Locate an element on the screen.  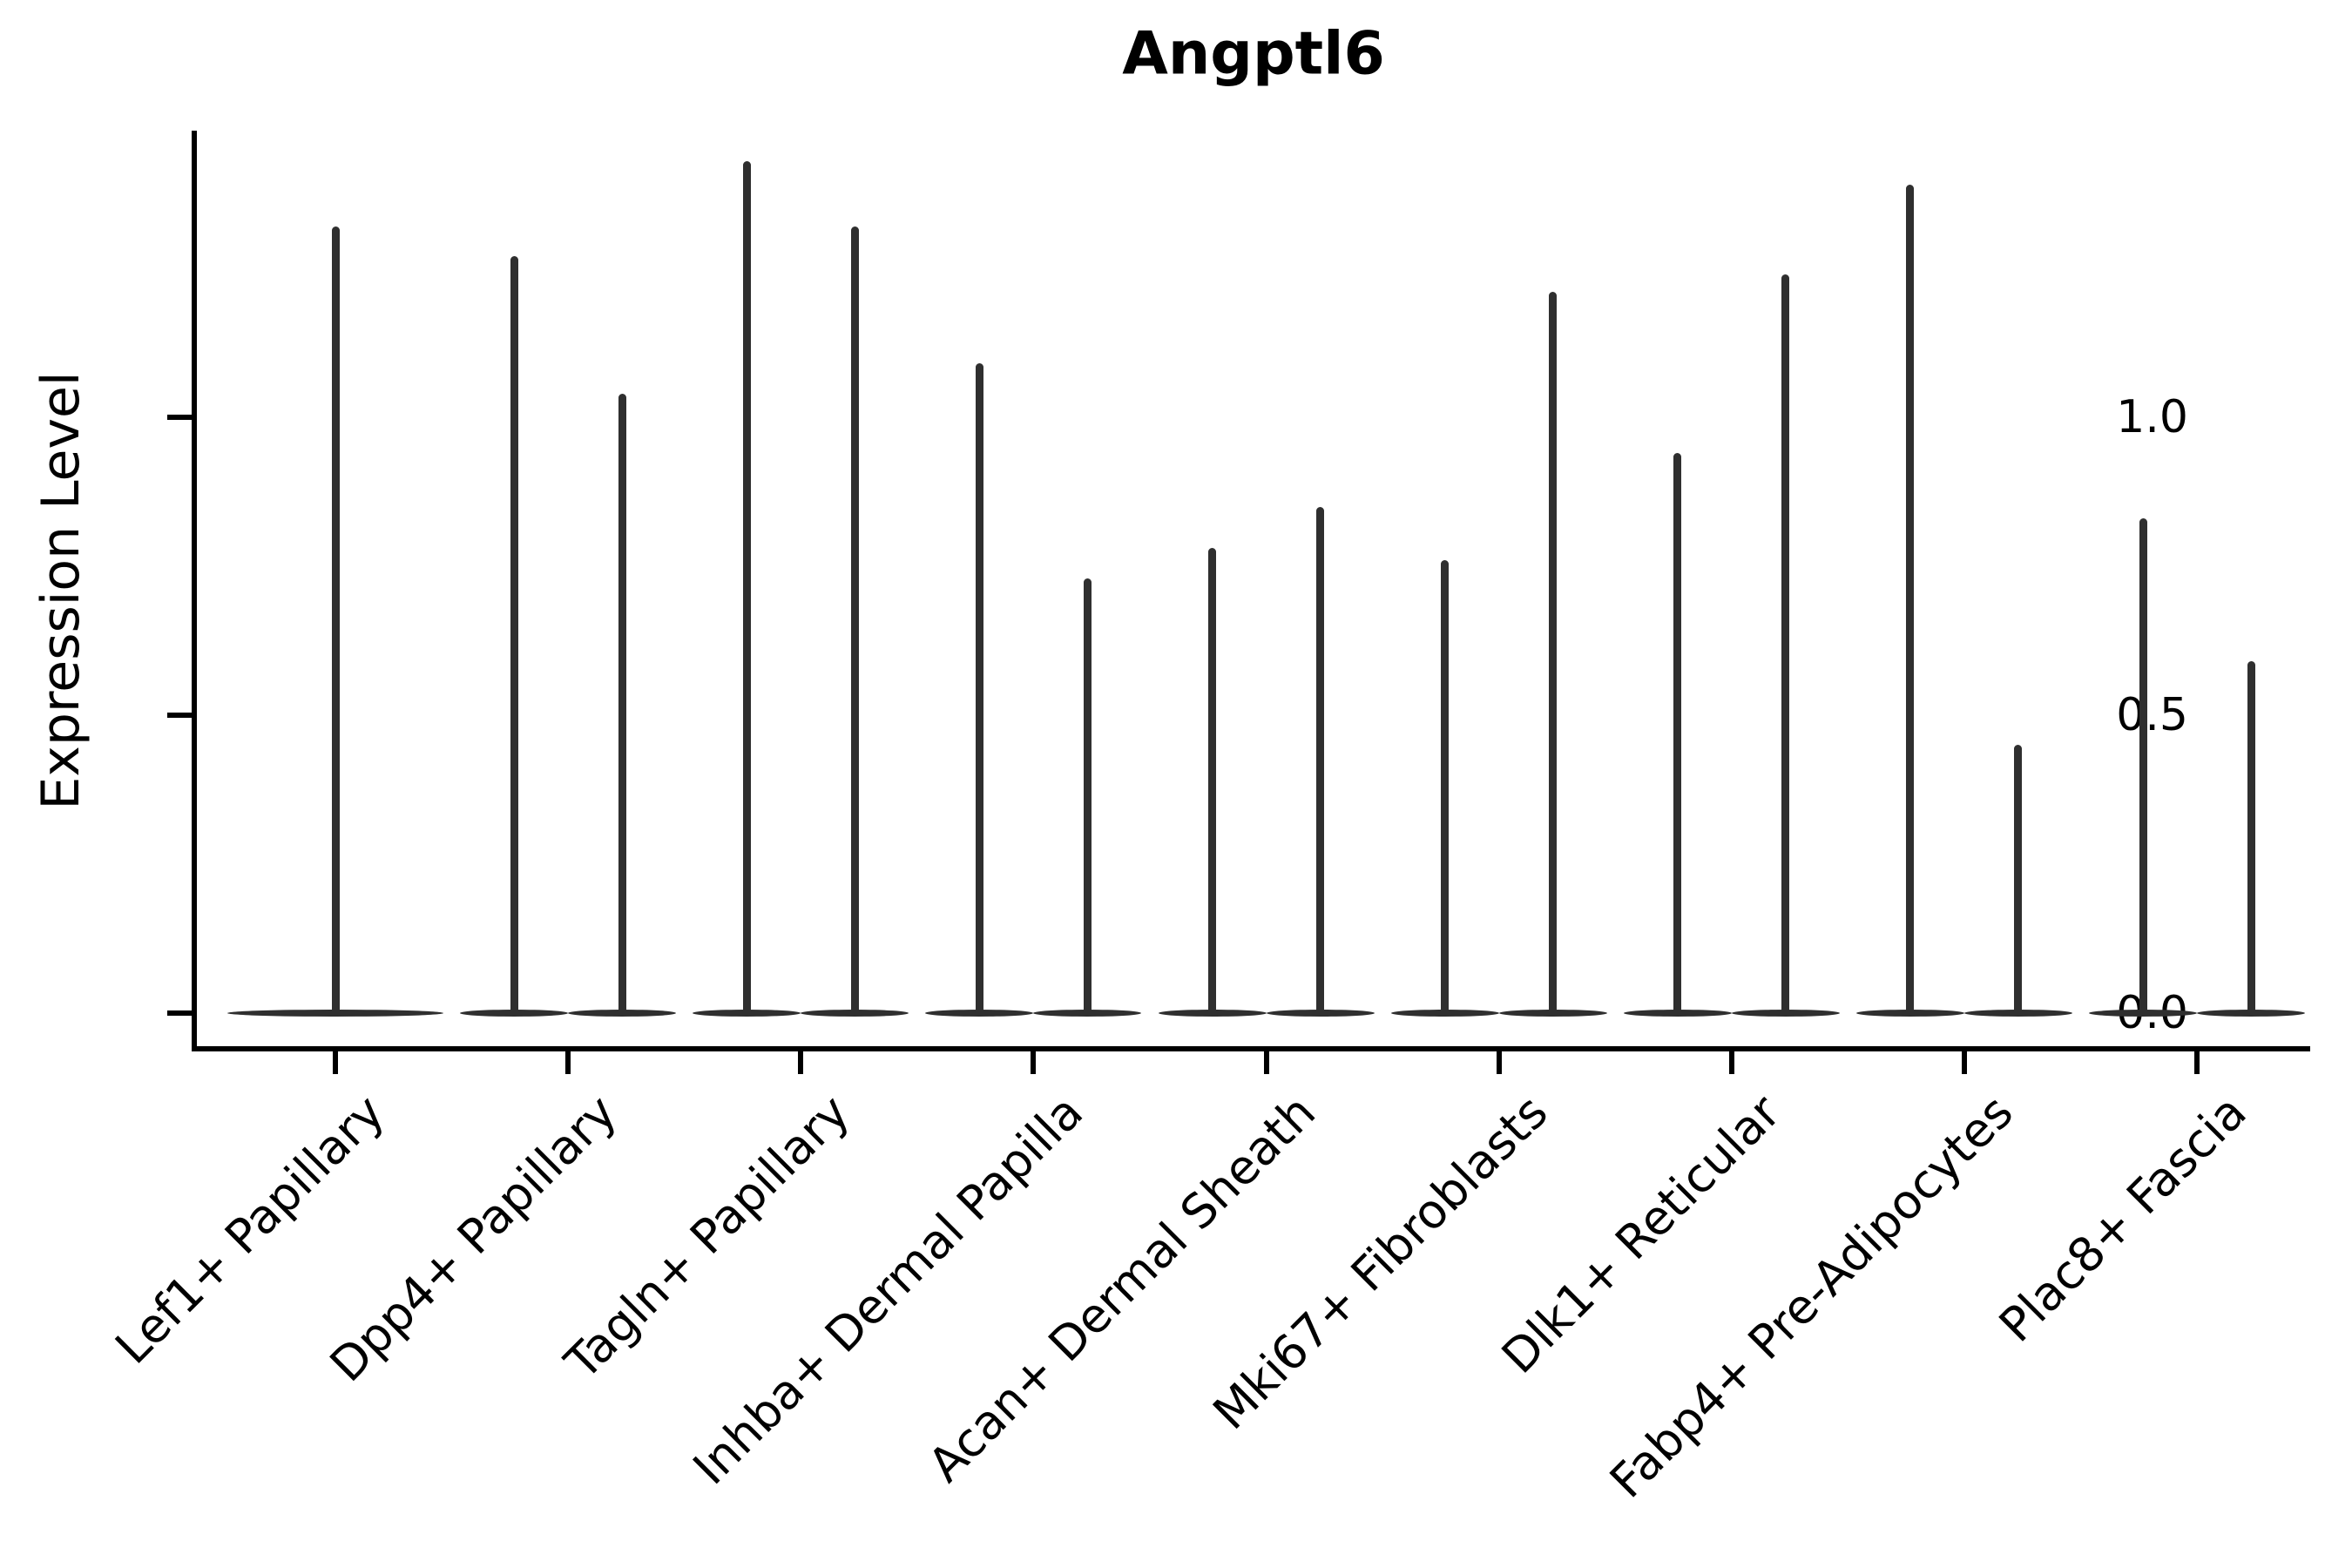
y-tick-mark-0.5 is located at coordinates (179, 716).